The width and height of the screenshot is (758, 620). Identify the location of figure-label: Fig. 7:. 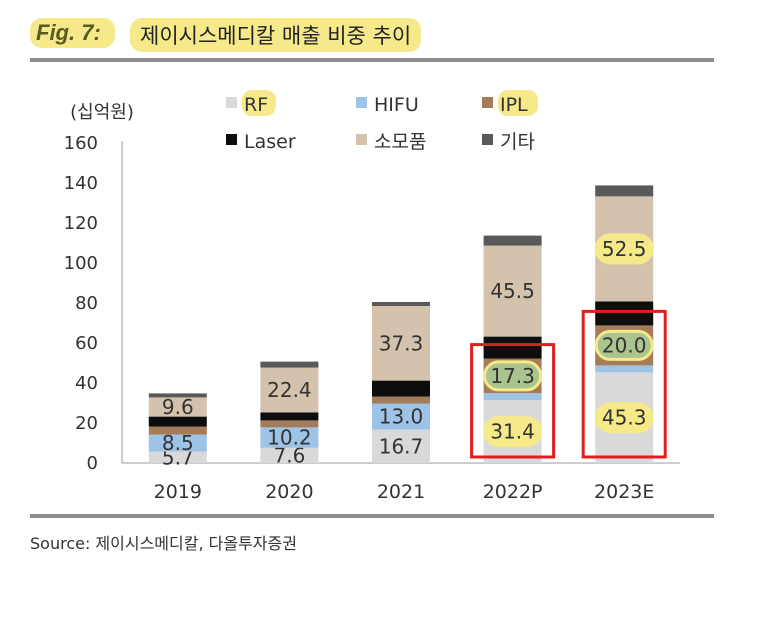
(72, 33).